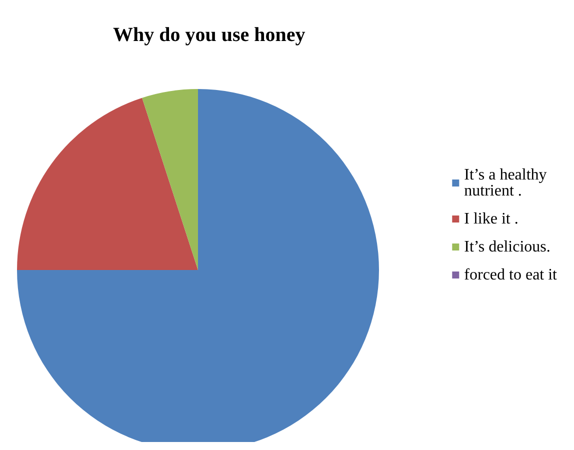  What do you see at coordinates (491, 219) in the screenshot?
I see `legend-label: I like it .` at bounding box center [491, 219].